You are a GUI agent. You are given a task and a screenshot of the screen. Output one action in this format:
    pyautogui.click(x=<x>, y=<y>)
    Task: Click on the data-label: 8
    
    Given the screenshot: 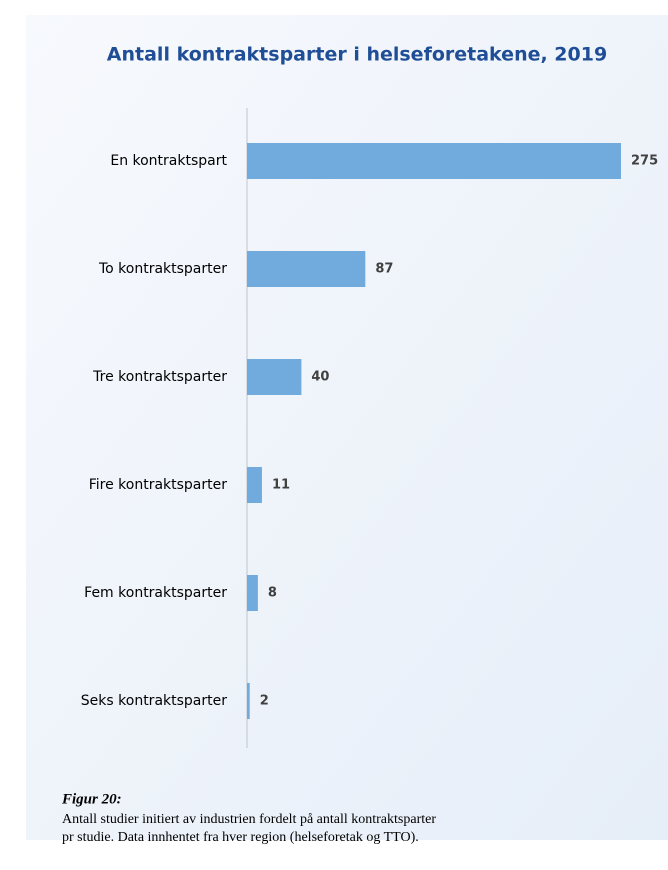 What is the action you would take?
    pyautogui.click(x=272, y=593)
    